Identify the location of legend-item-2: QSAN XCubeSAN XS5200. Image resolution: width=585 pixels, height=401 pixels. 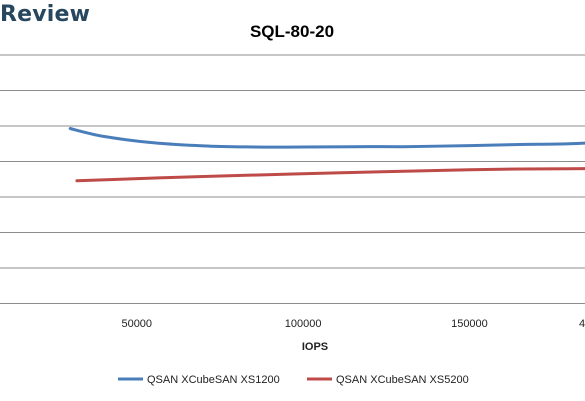
(388, 380).